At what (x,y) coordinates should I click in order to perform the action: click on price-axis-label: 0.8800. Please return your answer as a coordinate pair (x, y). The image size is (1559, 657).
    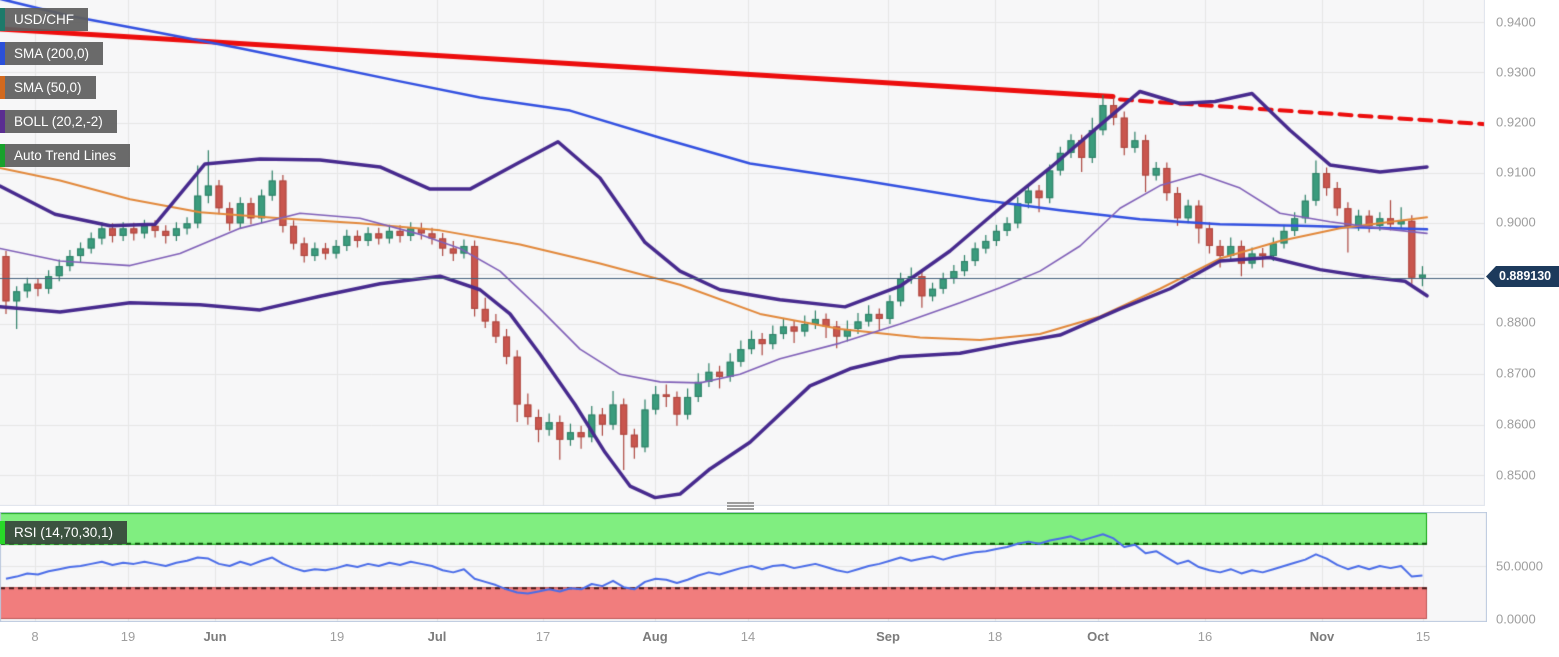
    Looking at the image, I should click on (1516, 322).